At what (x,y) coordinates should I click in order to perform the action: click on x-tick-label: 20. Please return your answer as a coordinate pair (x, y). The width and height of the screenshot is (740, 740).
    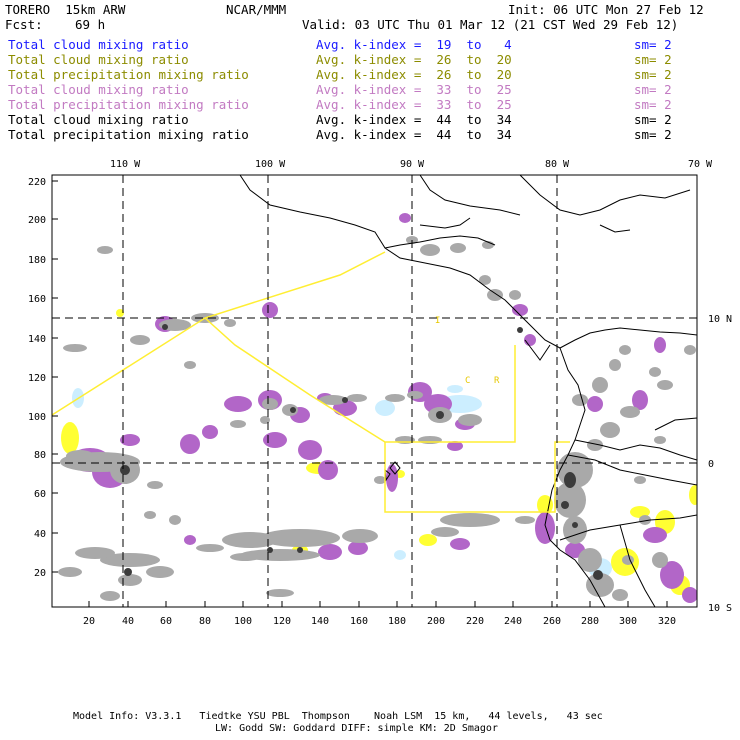
    Looking at the image, I should click on (89, 621).